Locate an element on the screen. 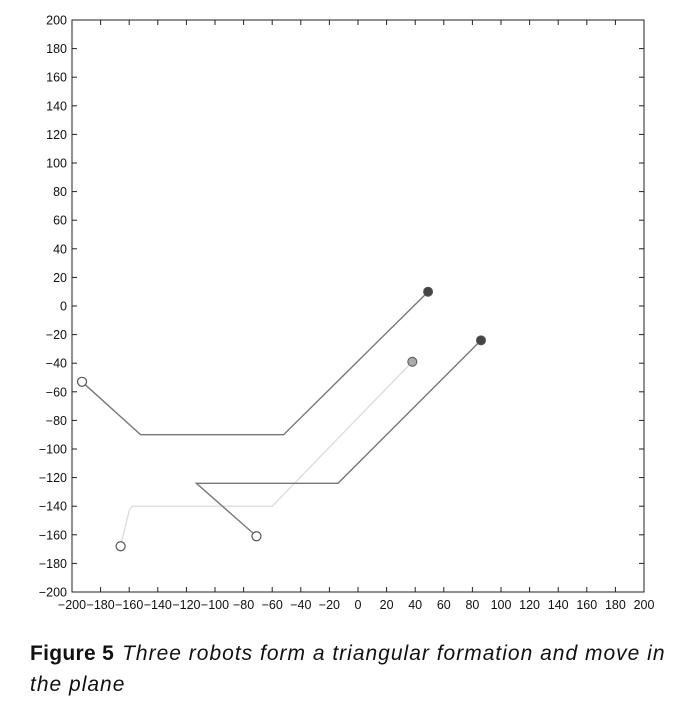 The image size is (694, 710). x-tick-label: −20 is located at coordinates (329, 605).